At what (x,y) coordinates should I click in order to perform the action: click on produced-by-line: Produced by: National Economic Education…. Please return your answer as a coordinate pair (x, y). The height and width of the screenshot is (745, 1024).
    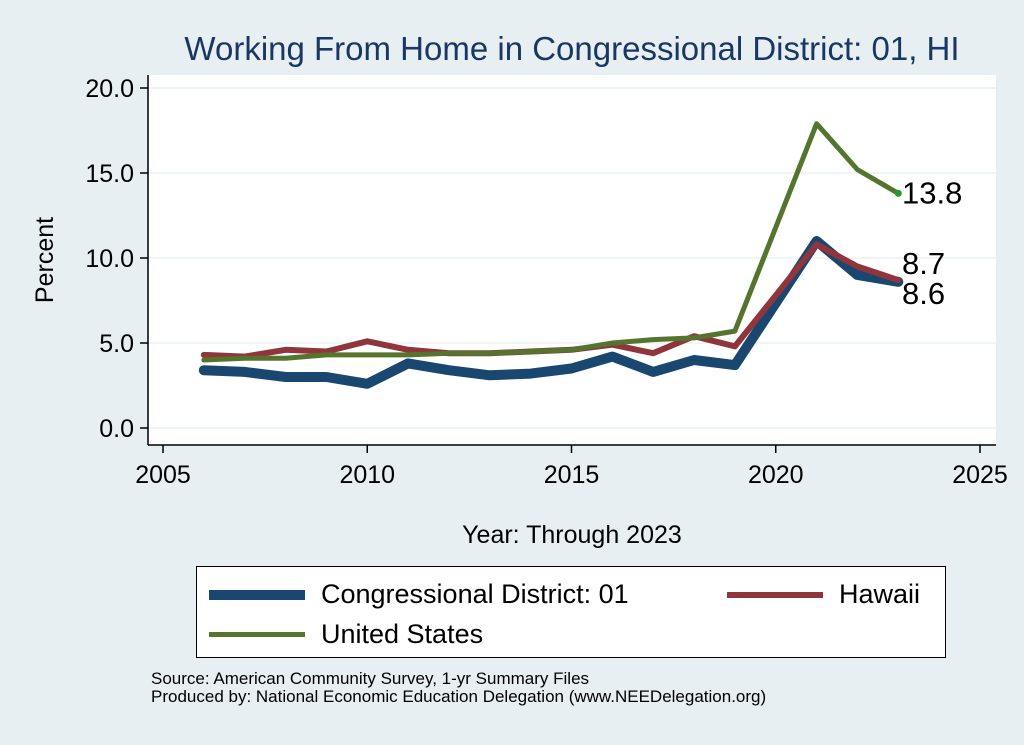
    Looking at the image, I should click on (459, 696).